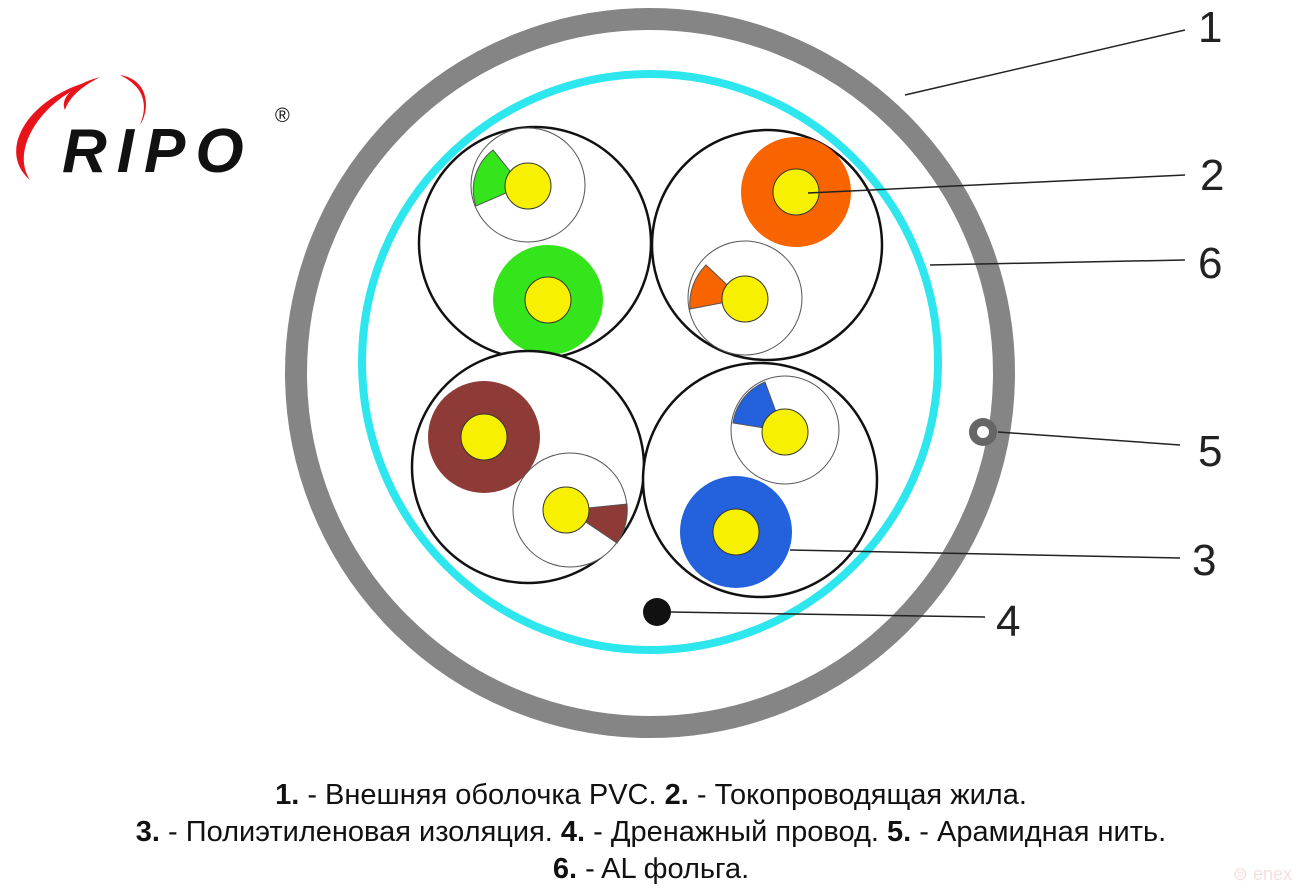 This screenshot has width=1302, height=893. I want to click on enex-logo-icon: ⊜, so click(1242, 874).